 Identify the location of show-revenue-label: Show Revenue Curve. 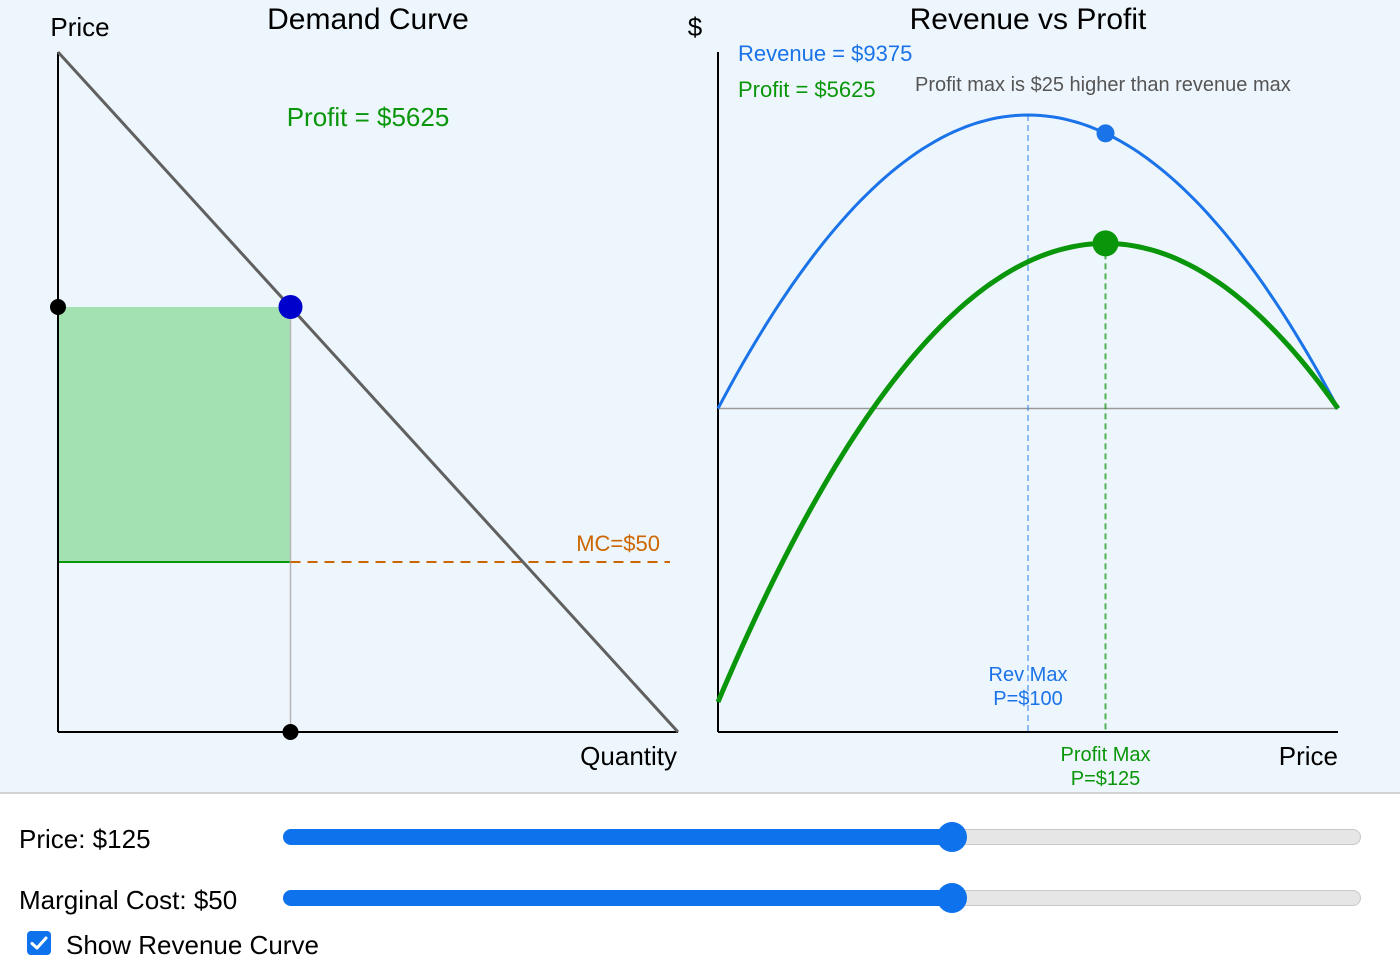
(192, 945).